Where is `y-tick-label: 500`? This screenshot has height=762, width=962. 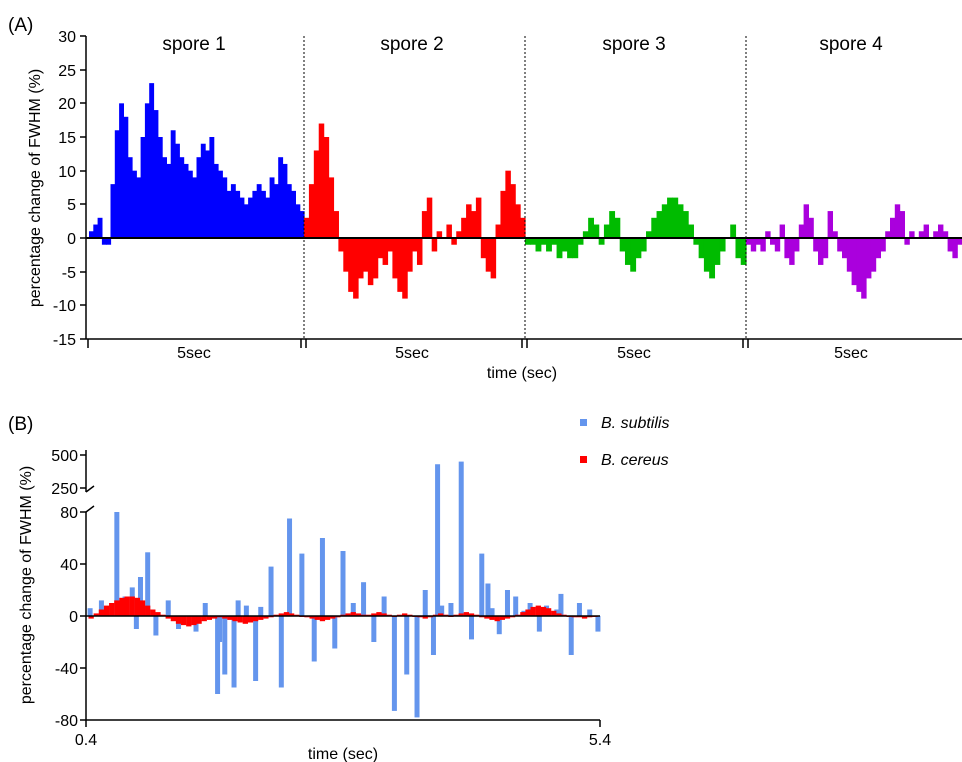 y-tick-label: 500 is located at coordinates (64, 456).